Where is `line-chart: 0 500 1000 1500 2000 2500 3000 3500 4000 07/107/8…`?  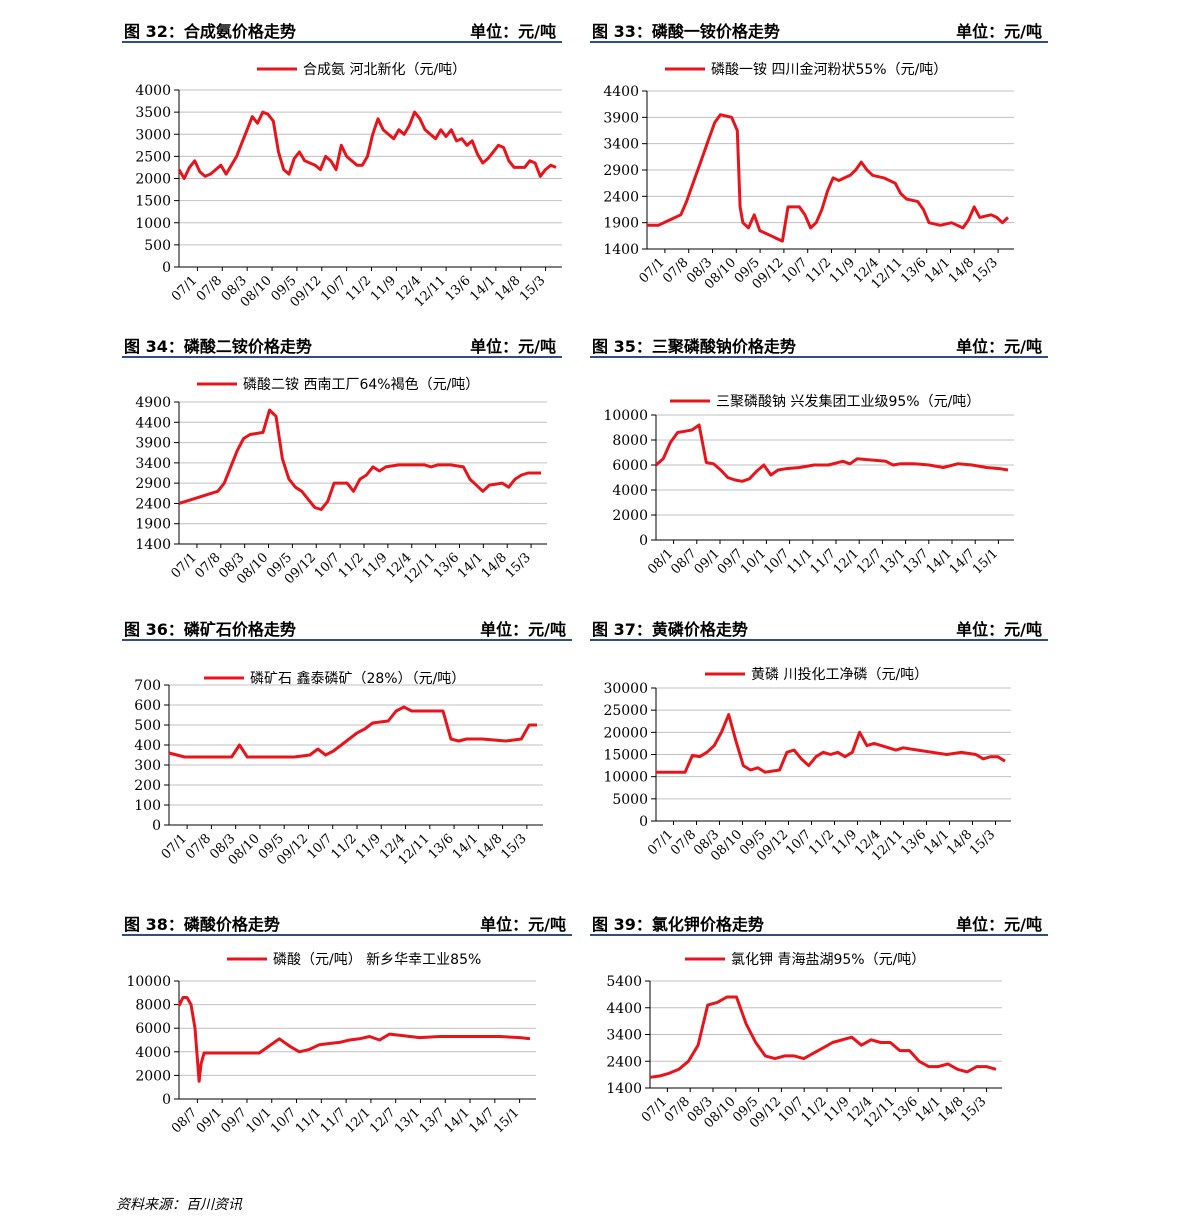 line-chart: 0 500 1000 1500 2000 2500 3000 3500 4000 07/107/8… is located at coordinates (348, 186).